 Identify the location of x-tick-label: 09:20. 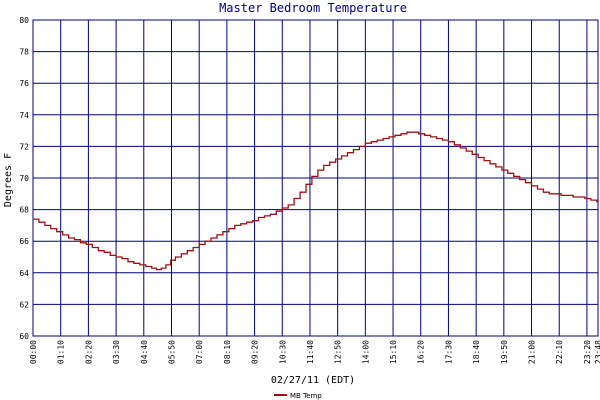
(255, 352).